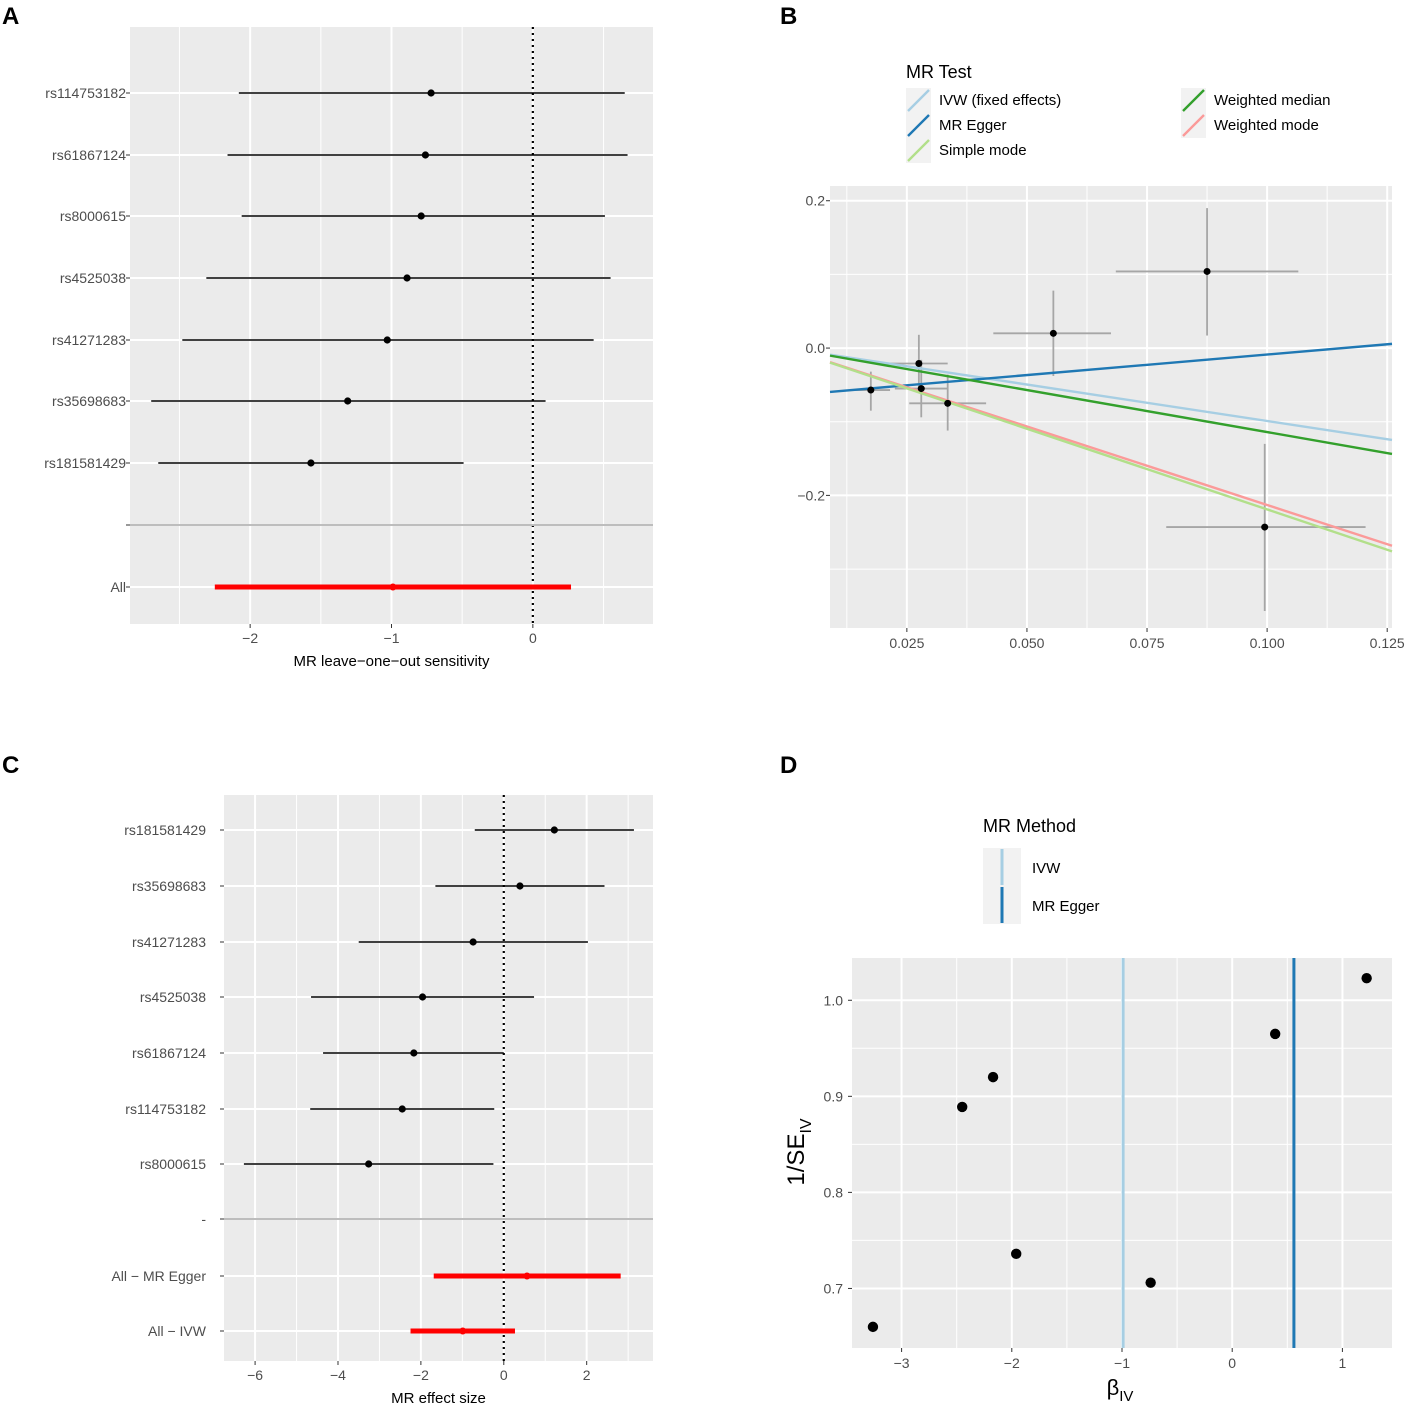 The width and height of the screenshot is (1418, 1413). What do you see at coordinates (118, 587) in the screenshot?
I see `row-label: All` at bounding box center [118, 587].